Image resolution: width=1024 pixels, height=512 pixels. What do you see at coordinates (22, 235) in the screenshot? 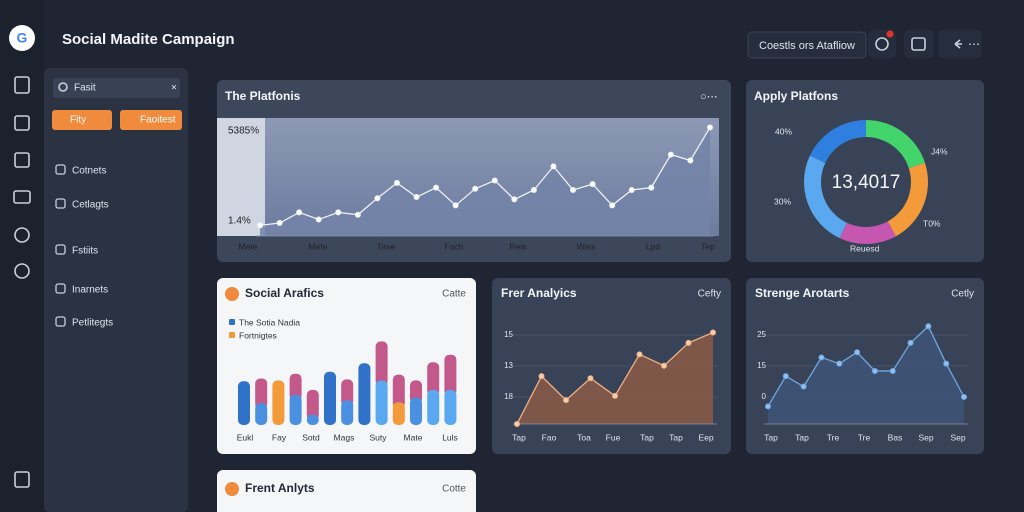
I see `icon-target` at bounding box center [22, 235].